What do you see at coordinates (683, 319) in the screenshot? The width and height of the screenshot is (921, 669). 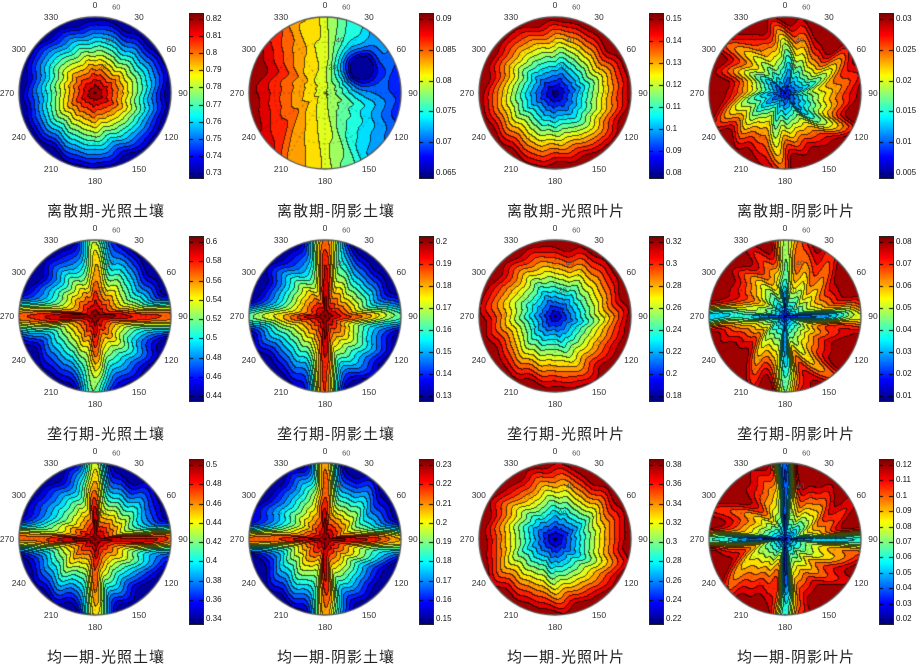 I see `colorbar-ticks: 0.32 0.3 0.28 0.26 0.24 0.22 0.2 0.18` at bounding box center [683, 319].